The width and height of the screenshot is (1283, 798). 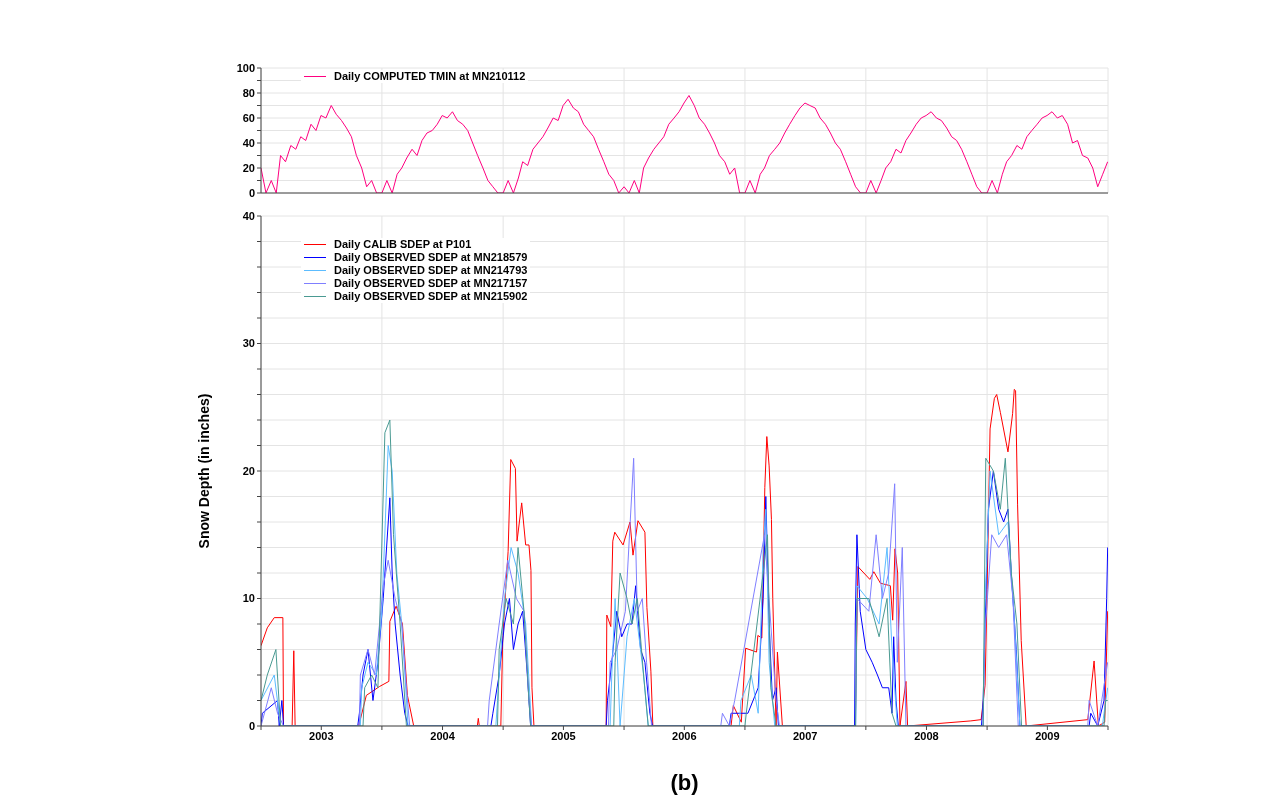 I want to click on legend-label: Daily OBSERVED SDEP at MN217157, so click(x=431, y=283).